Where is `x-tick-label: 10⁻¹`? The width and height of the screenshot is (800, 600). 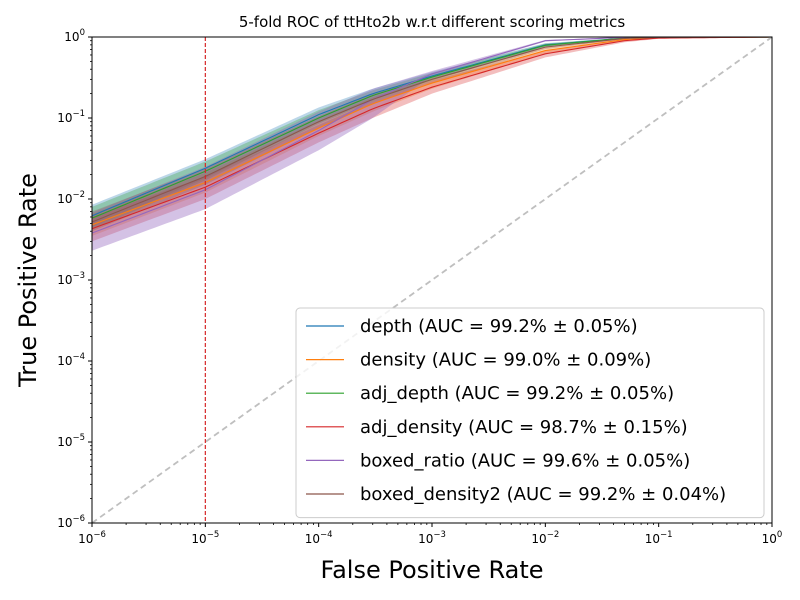 x-tick-label: 10⁻¹ is located at coordinates (659, 538).